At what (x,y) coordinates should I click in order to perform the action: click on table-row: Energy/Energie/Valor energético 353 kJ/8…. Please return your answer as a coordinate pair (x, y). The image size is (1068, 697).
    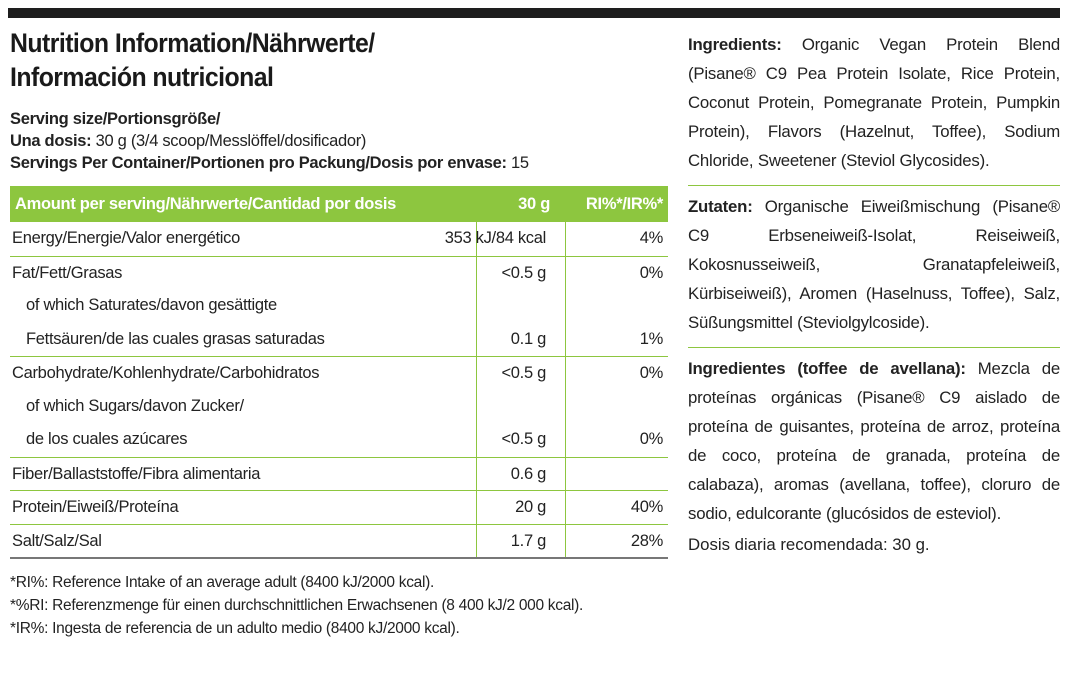
    Looking at the image, I should click on (339, 239).